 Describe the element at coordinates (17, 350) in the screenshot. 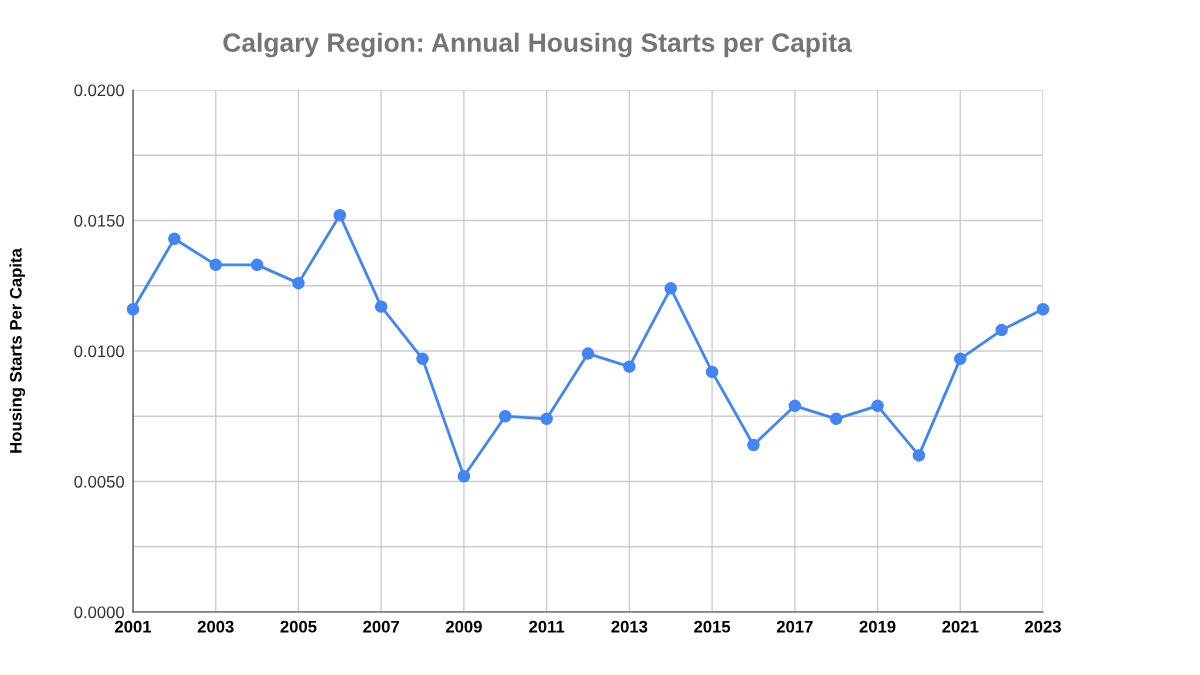

I see `y-axis-title: Housing Starts Per Capita` at that location.